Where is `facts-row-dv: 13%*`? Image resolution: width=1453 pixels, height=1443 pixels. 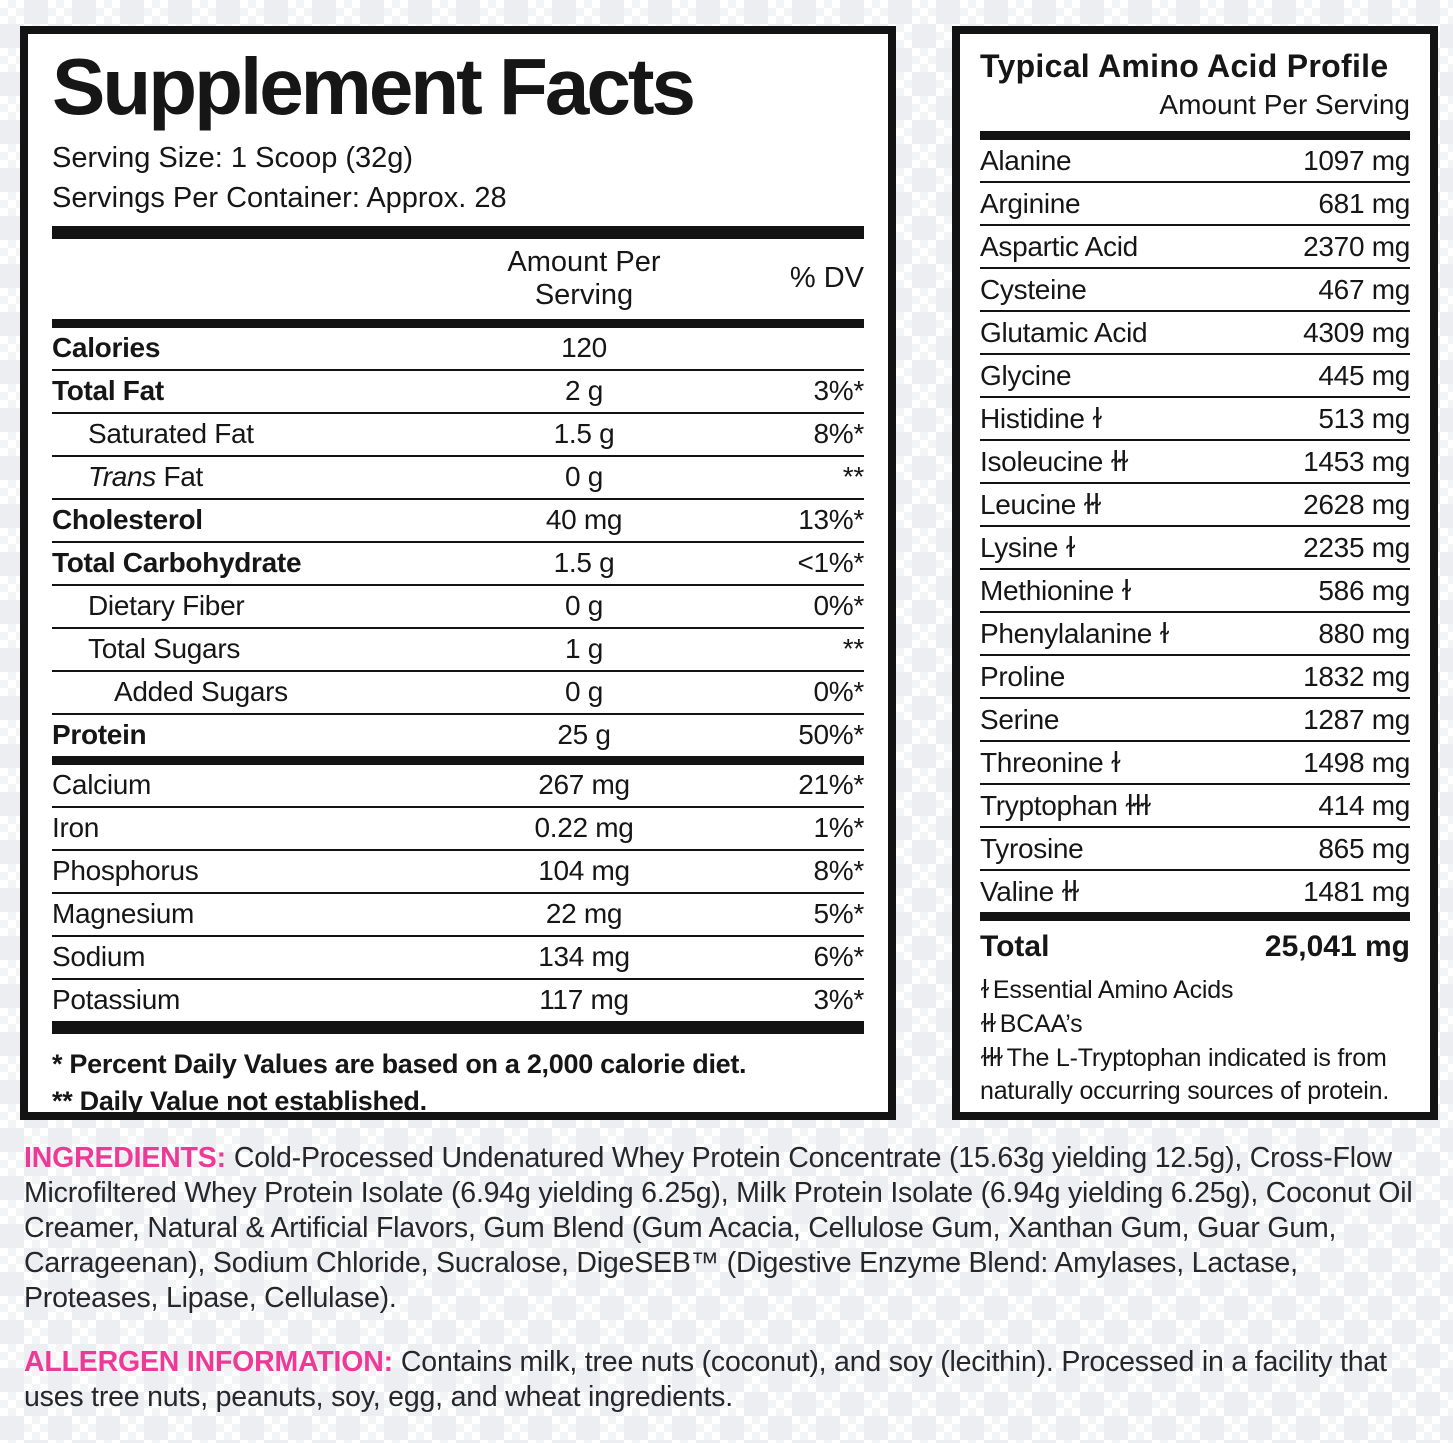 facts-row-dv: 13%* is located at coordinates (831, 520).